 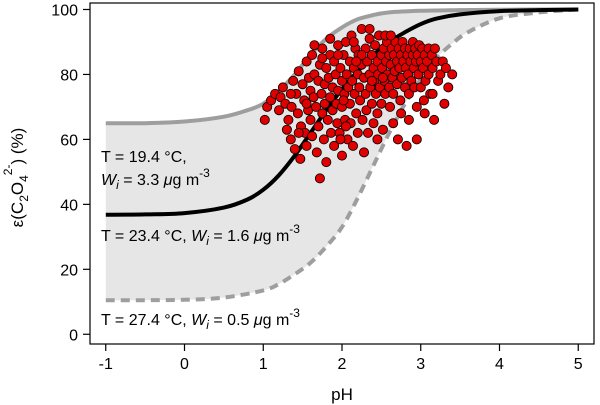 I want to click on upper-curve-label-line1: T = 19.4 °C,, so click(x=144, y=157).